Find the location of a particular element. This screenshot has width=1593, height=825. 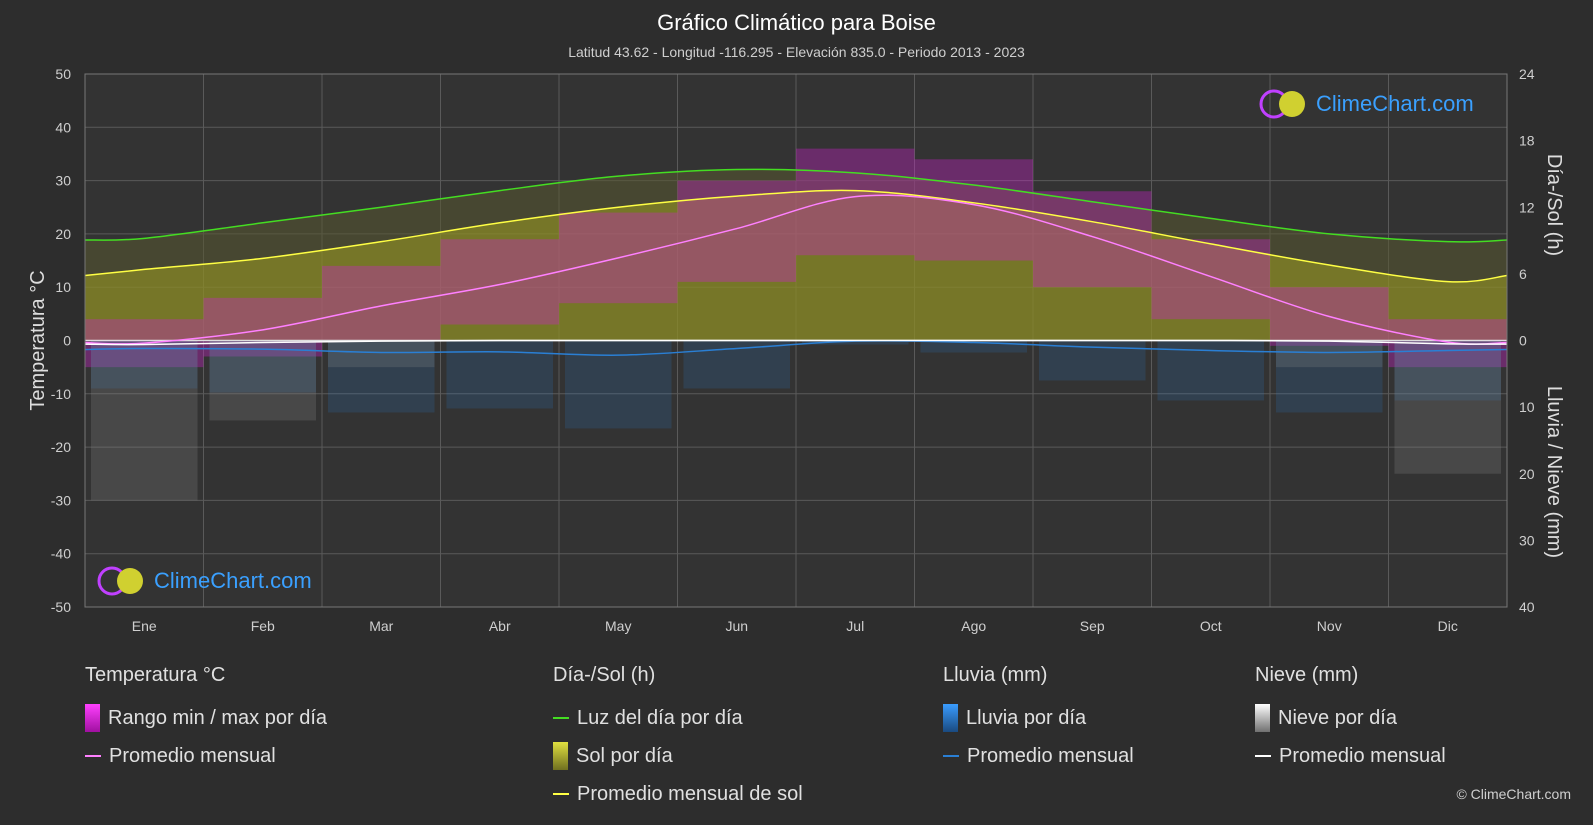

chart-title: Gráfico Climático para Boise is located at coordinates (796, 22).